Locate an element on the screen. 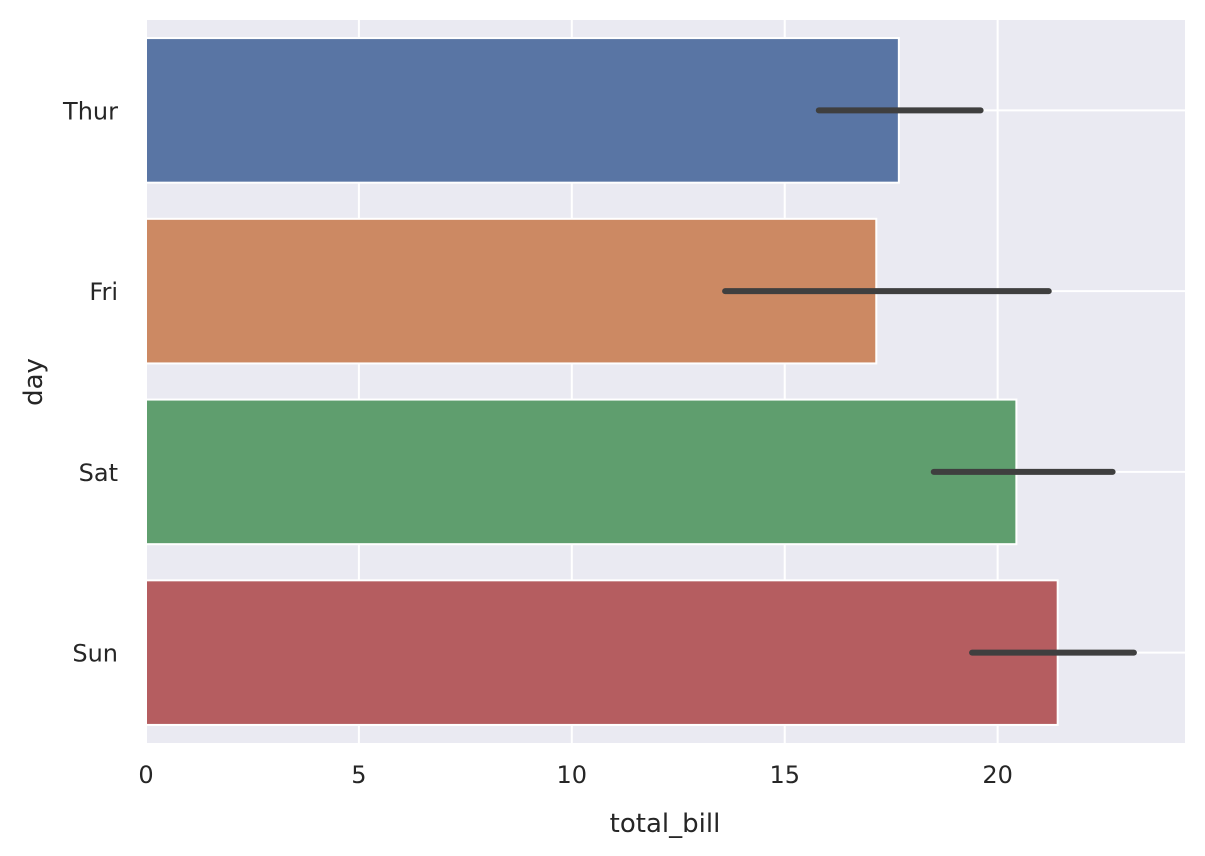 This screenshot has width=1205, height=856. x-axis-label: total_bill is located at coordinates (665, 824).